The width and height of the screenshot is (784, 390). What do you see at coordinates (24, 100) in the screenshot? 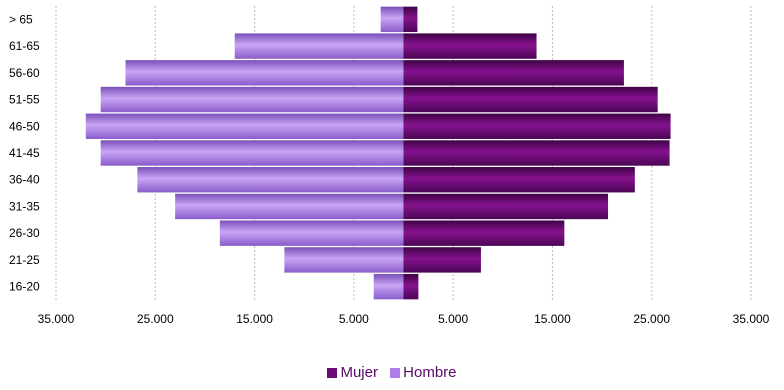
I see `y-tick-label-7: 51-55` at bounding box center [24, 100].